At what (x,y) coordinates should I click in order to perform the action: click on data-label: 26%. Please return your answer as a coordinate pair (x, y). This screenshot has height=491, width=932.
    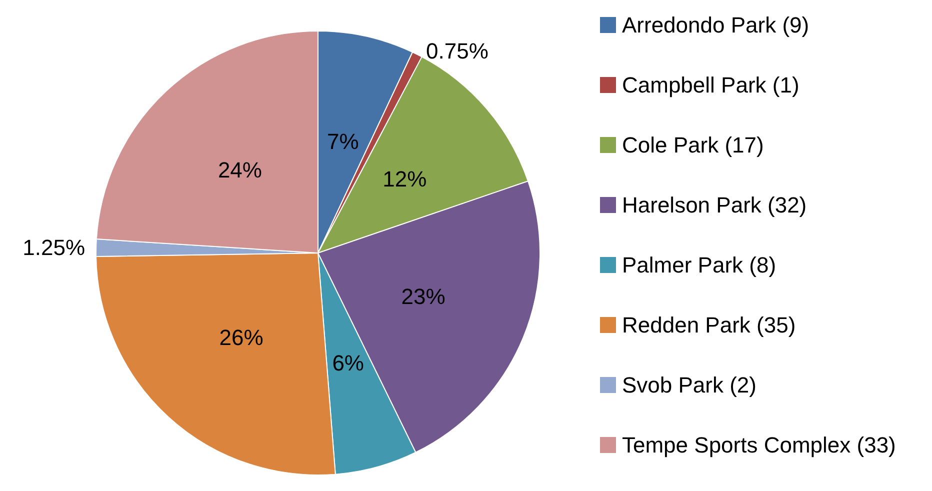
    Looking at the image, I should click on (241, 337).